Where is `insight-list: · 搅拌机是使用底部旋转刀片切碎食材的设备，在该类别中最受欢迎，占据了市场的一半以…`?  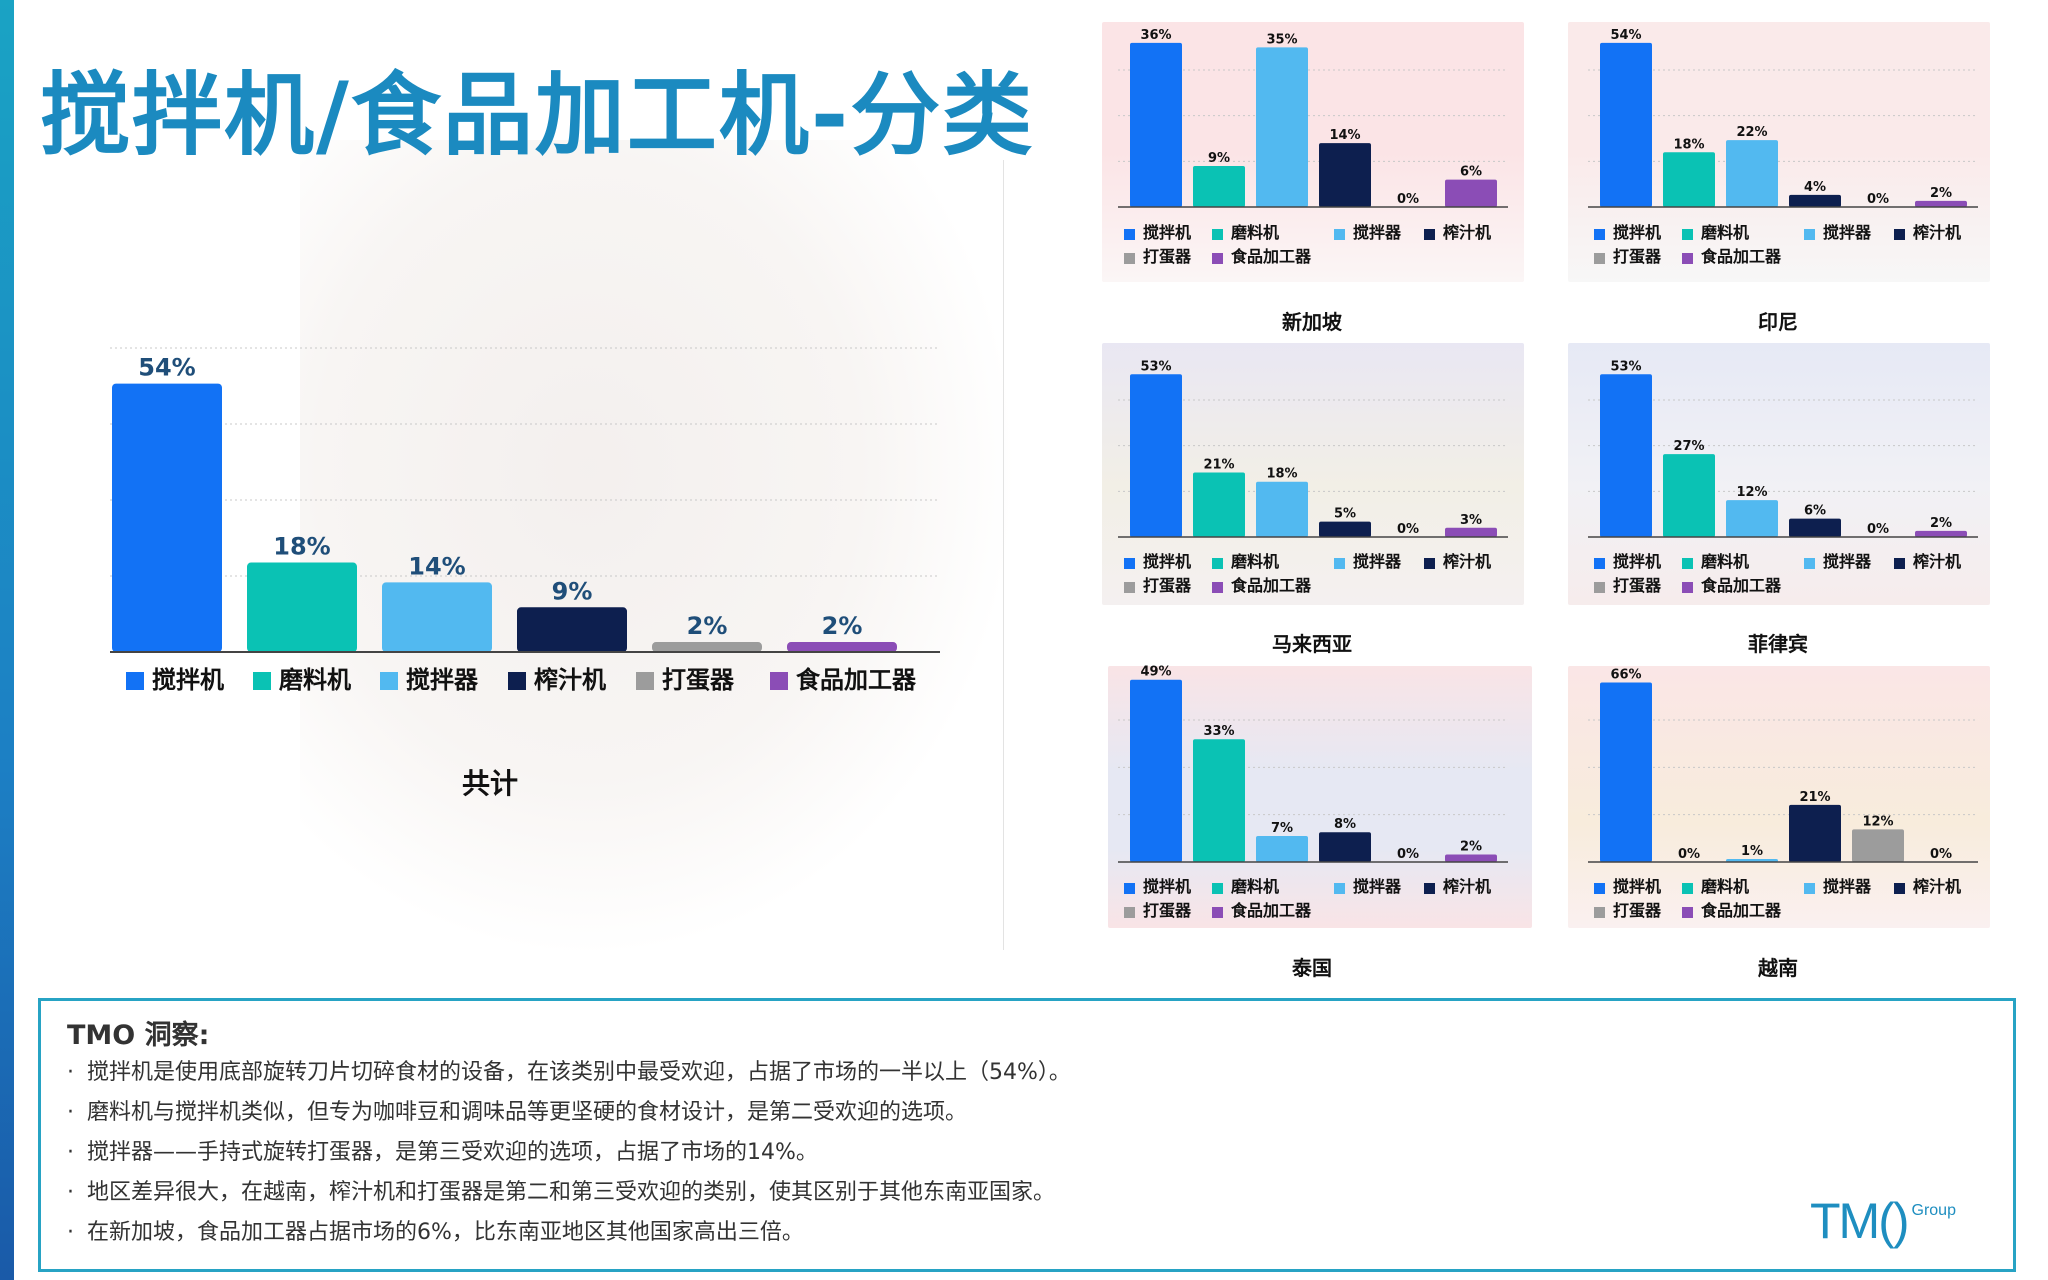 insight-list: · 搅拌机是使用底部旋转刀片切碎食材的设备，在该类别中最受欢迎，占据了市场的一半以… is located at coordinates (569, 1153).